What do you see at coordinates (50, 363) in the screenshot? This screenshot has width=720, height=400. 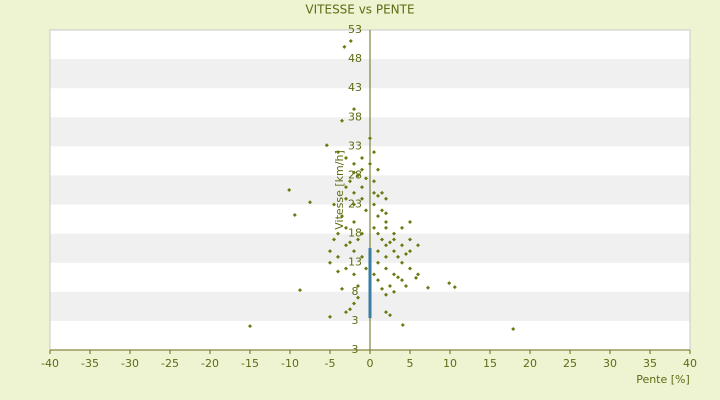 I see `x-tick-label: -40` at bounding box center [50, 363].